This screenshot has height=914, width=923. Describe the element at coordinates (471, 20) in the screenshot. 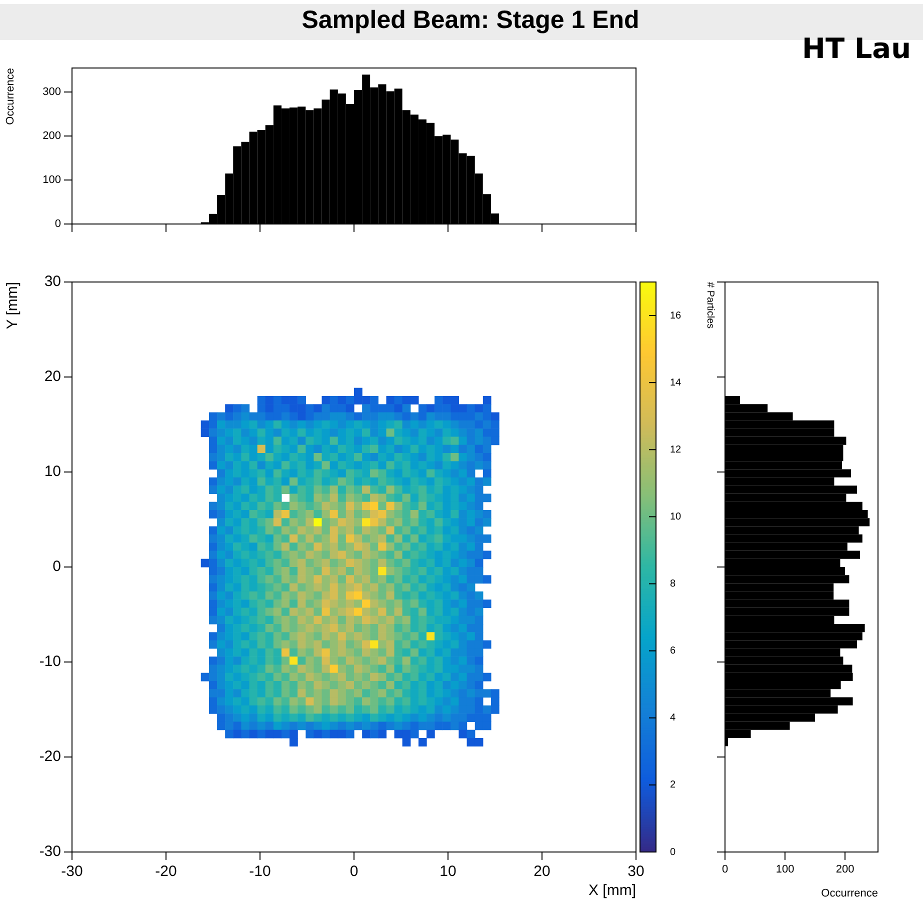

I see `chart-title: Sampled Beam: Stage 1 End` at that location.